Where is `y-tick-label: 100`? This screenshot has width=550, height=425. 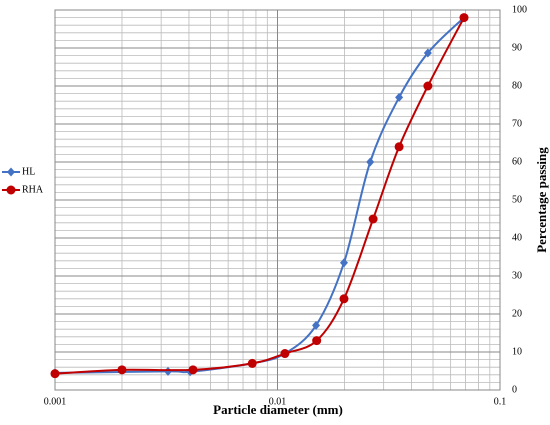 y-tick-label: 100 is located at coordinates (519, 9).